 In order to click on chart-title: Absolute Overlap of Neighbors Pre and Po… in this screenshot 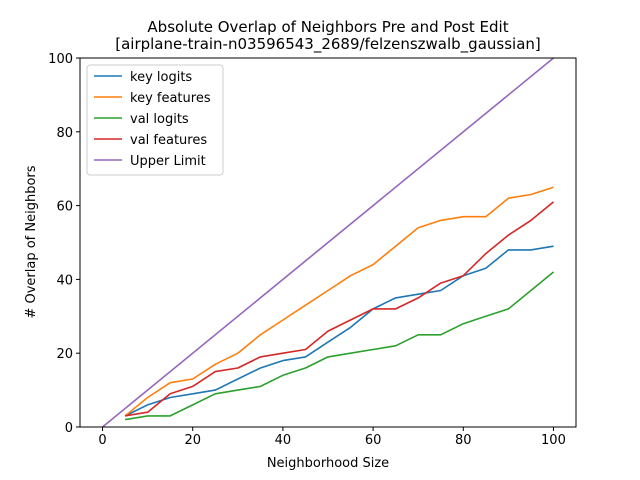, I will do `click(327, 27)`.